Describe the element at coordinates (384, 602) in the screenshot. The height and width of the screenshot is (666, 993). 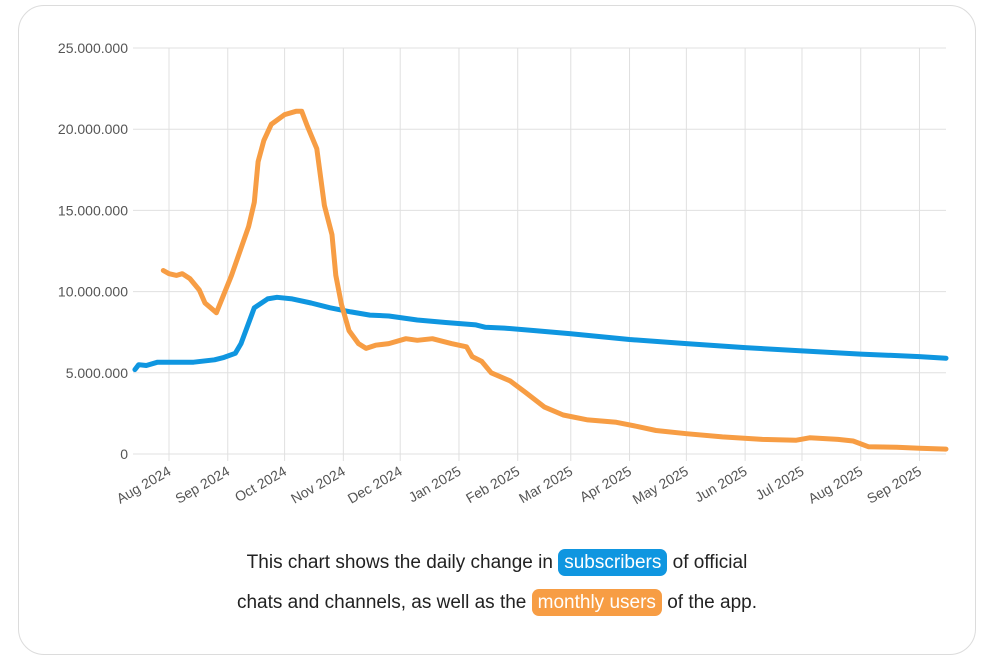
I see `caption-text: chats and channels, as well as the` at that location.